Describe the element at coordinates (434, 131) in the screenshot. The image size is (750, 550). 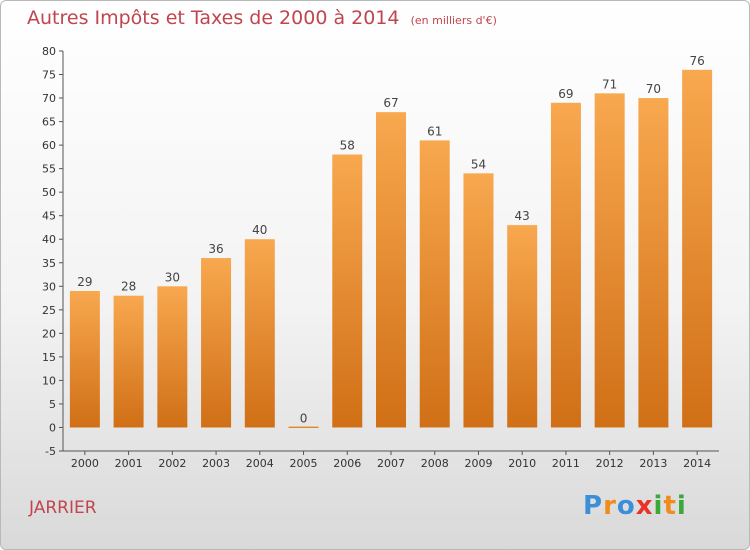
I see `data-label: 61` at that location.